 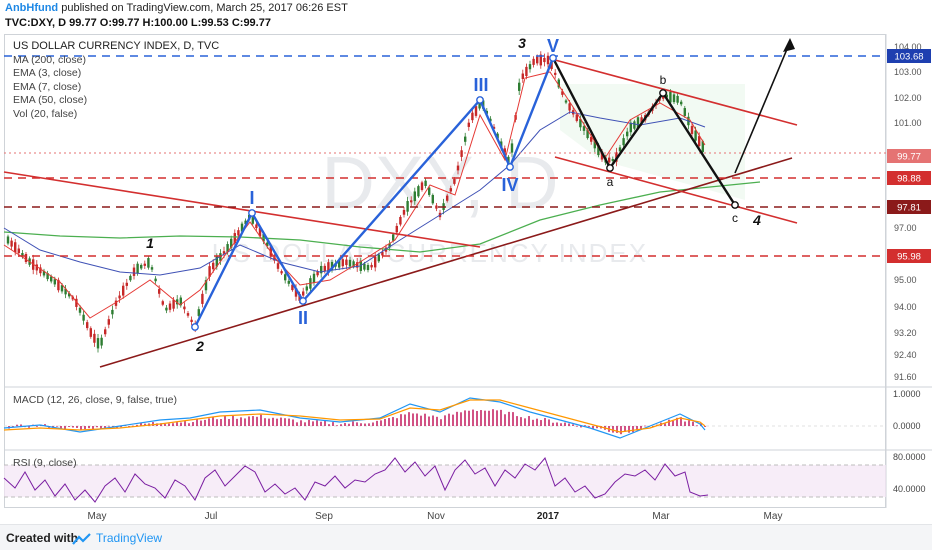 What do you see at coordinates (356, 480) in the screenshot?
I see `rsi-line` at bounding box center [356, 480].